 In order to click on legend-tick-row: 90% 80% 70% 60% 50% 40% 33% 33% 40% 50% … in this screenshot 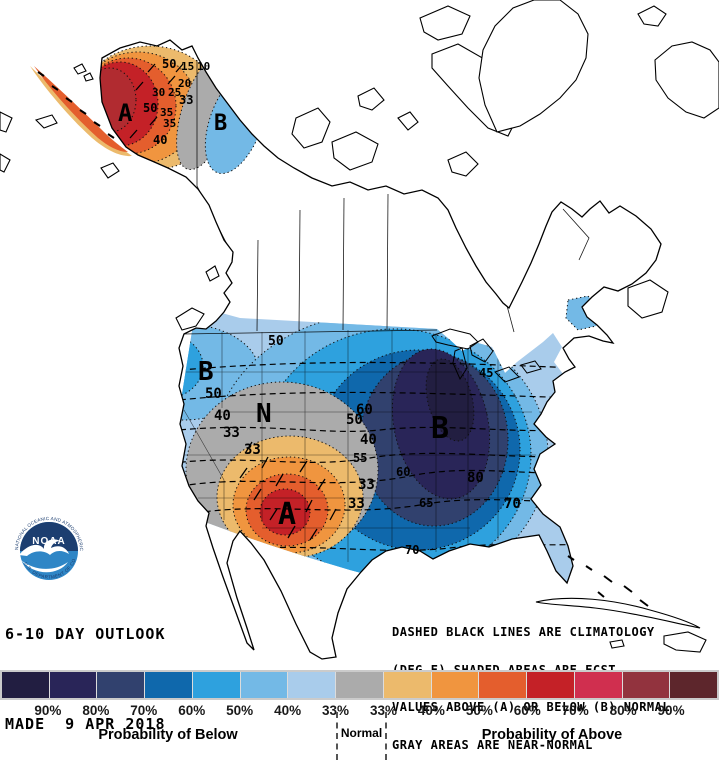, I will do `click(359, 710)`.